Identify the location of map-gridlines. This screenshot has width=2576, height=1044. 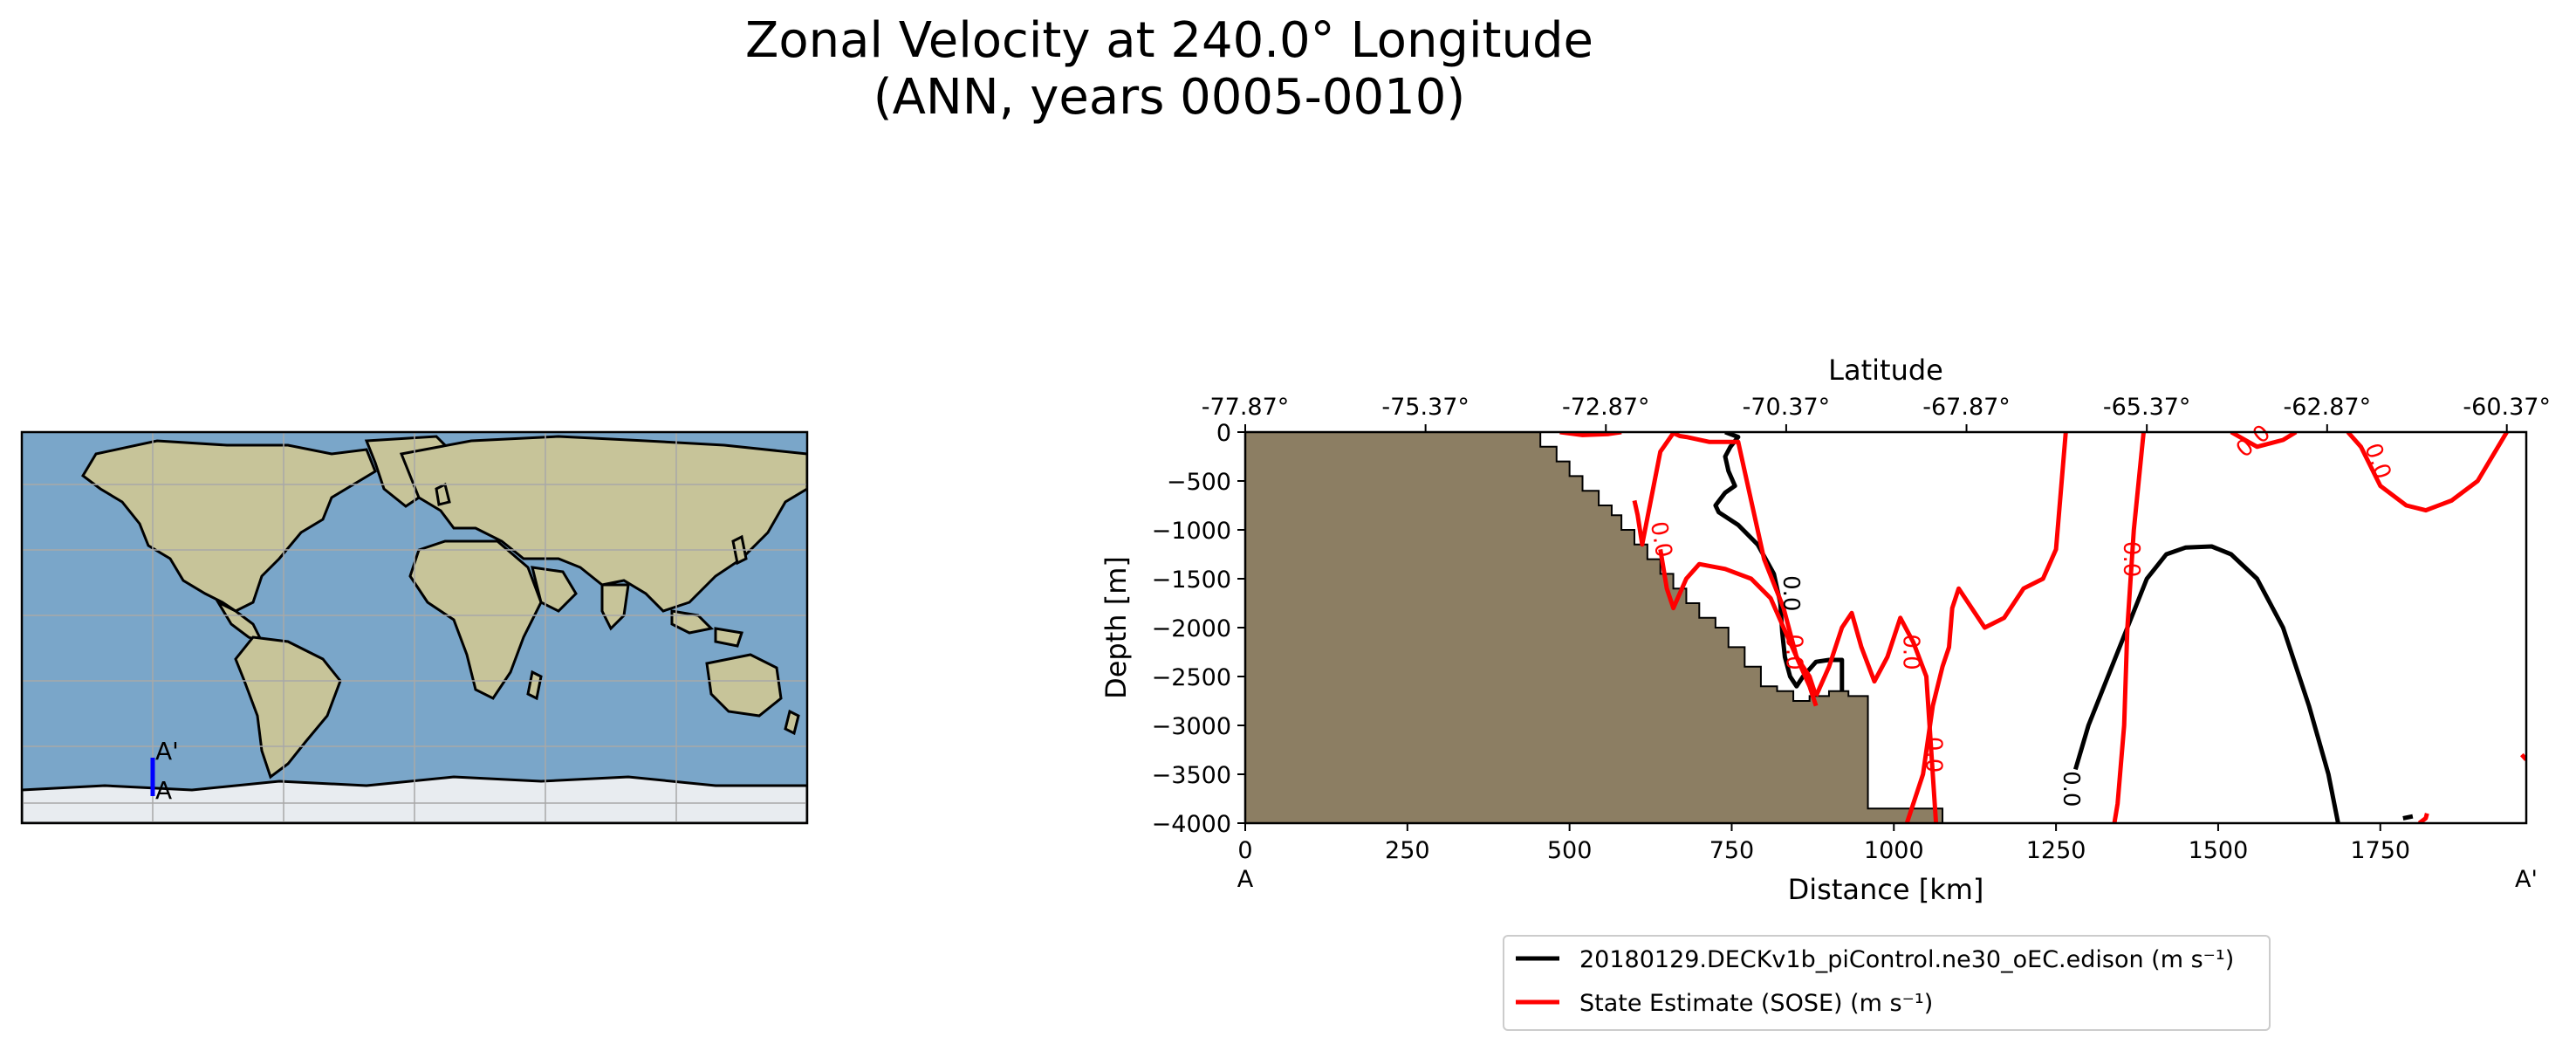
(414, 627).